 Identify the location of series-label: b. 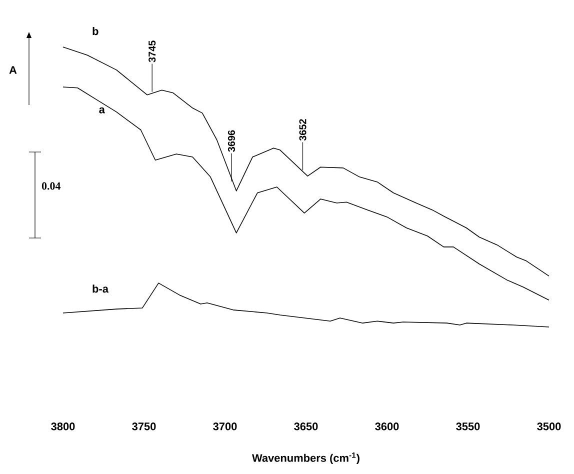
(95, 31).